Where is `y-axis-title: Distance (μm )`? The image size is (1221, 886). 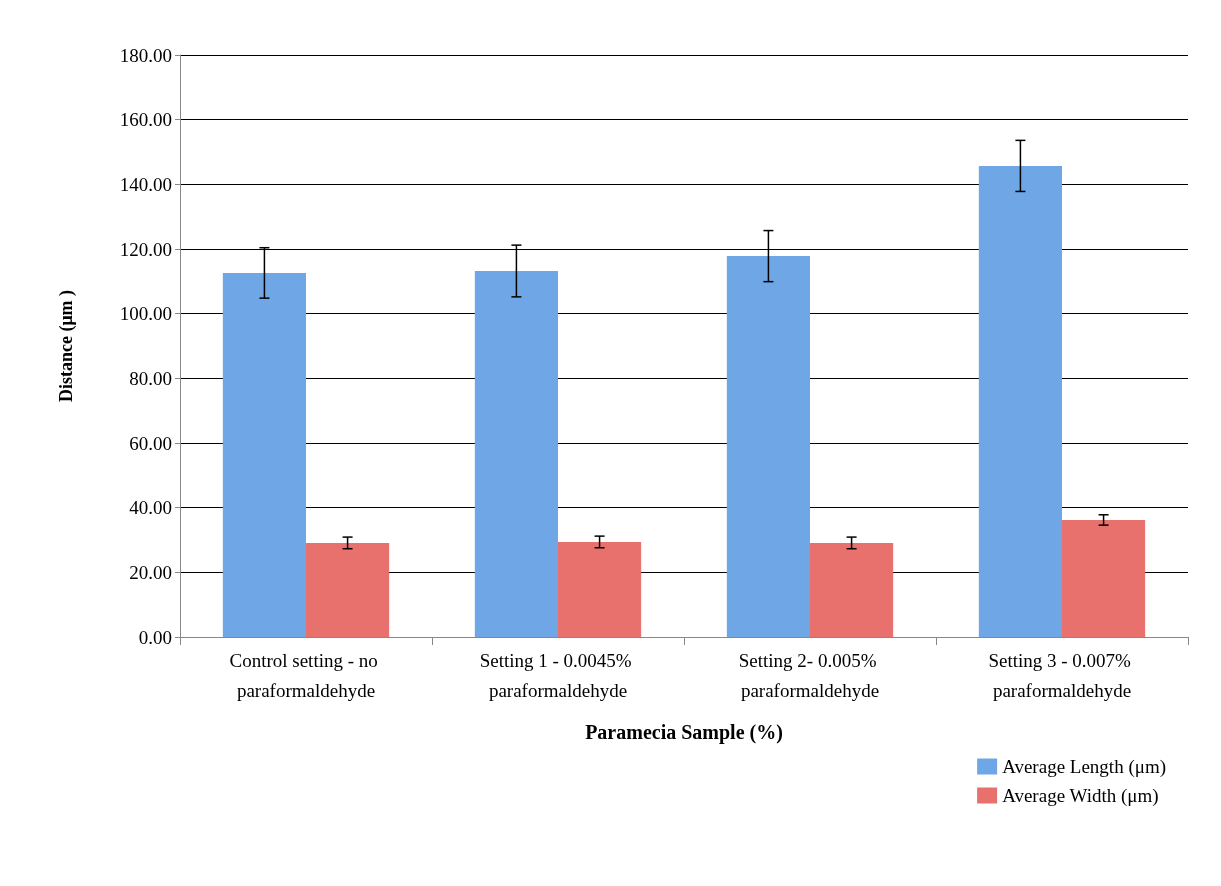
y-axis-title: Distance (μm ) is located at coordinates (66, 346).